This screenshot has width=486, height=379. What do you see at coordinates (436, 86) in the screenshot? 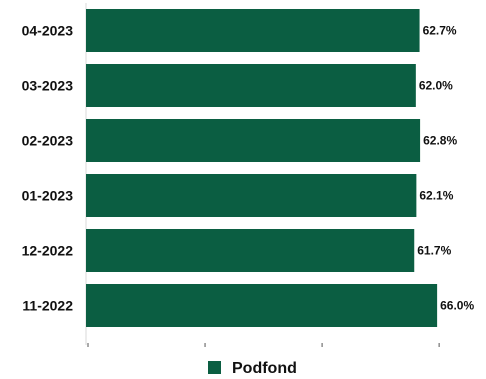
I see `value-label: 62.0%` at bounding box center [436, 86].